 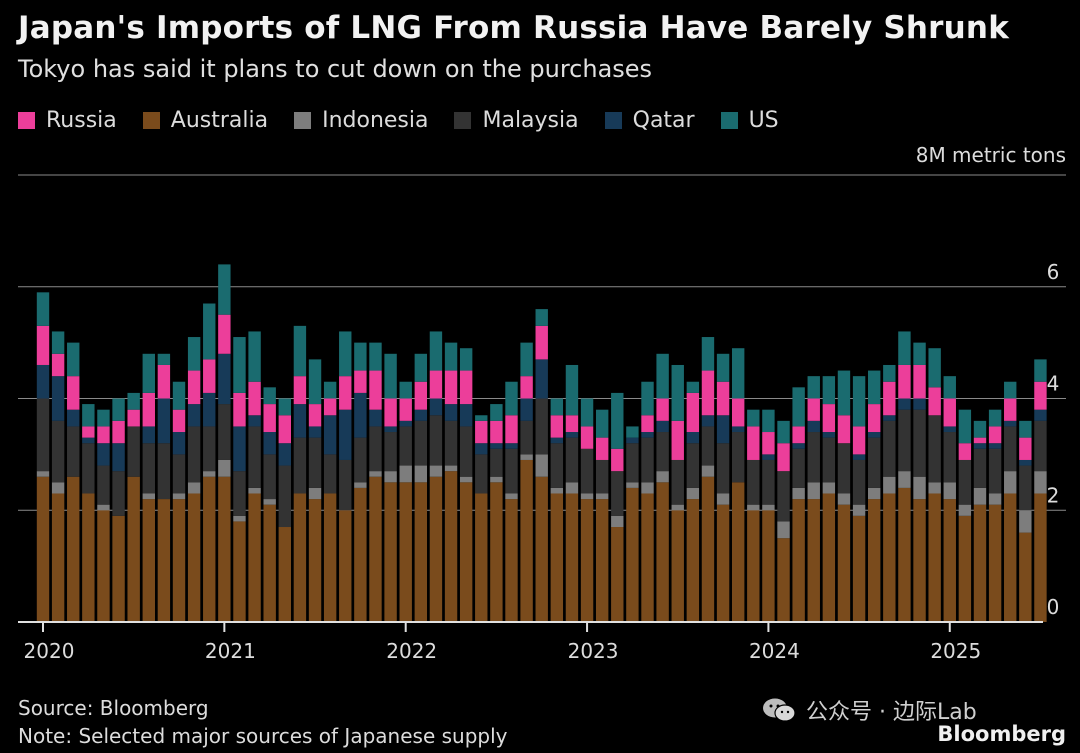 What do you see at coordinates (26, 120) in the screenshot?
I see `legend-swatch-russia` at bounding box center [26, 120].